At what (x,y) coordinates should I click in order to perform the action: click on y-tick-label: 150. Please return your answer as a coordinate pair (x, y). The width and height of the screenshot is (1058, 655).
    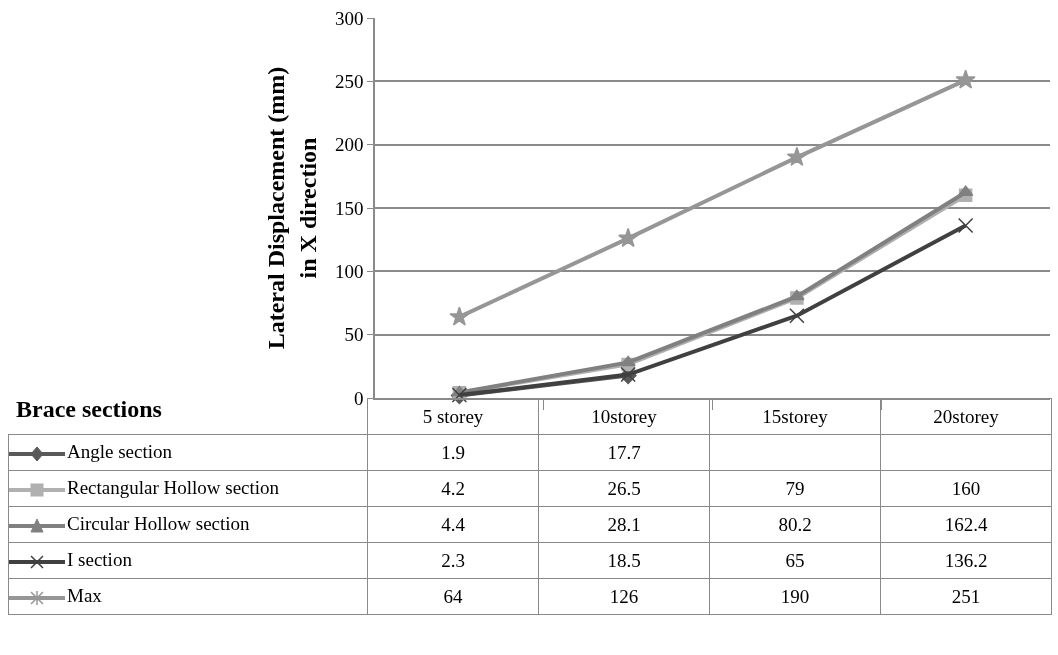
    Looking at the image, I should click on (349, 208).